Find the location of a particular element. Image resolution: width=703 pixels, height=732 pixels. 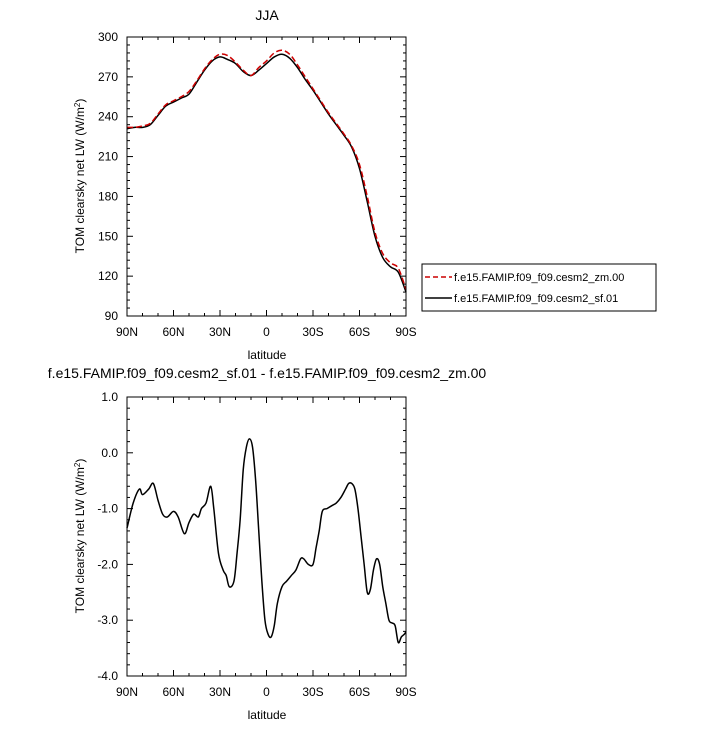

bottom-chart-ytick-label: 0.0 is located at coordinates (109, 453).